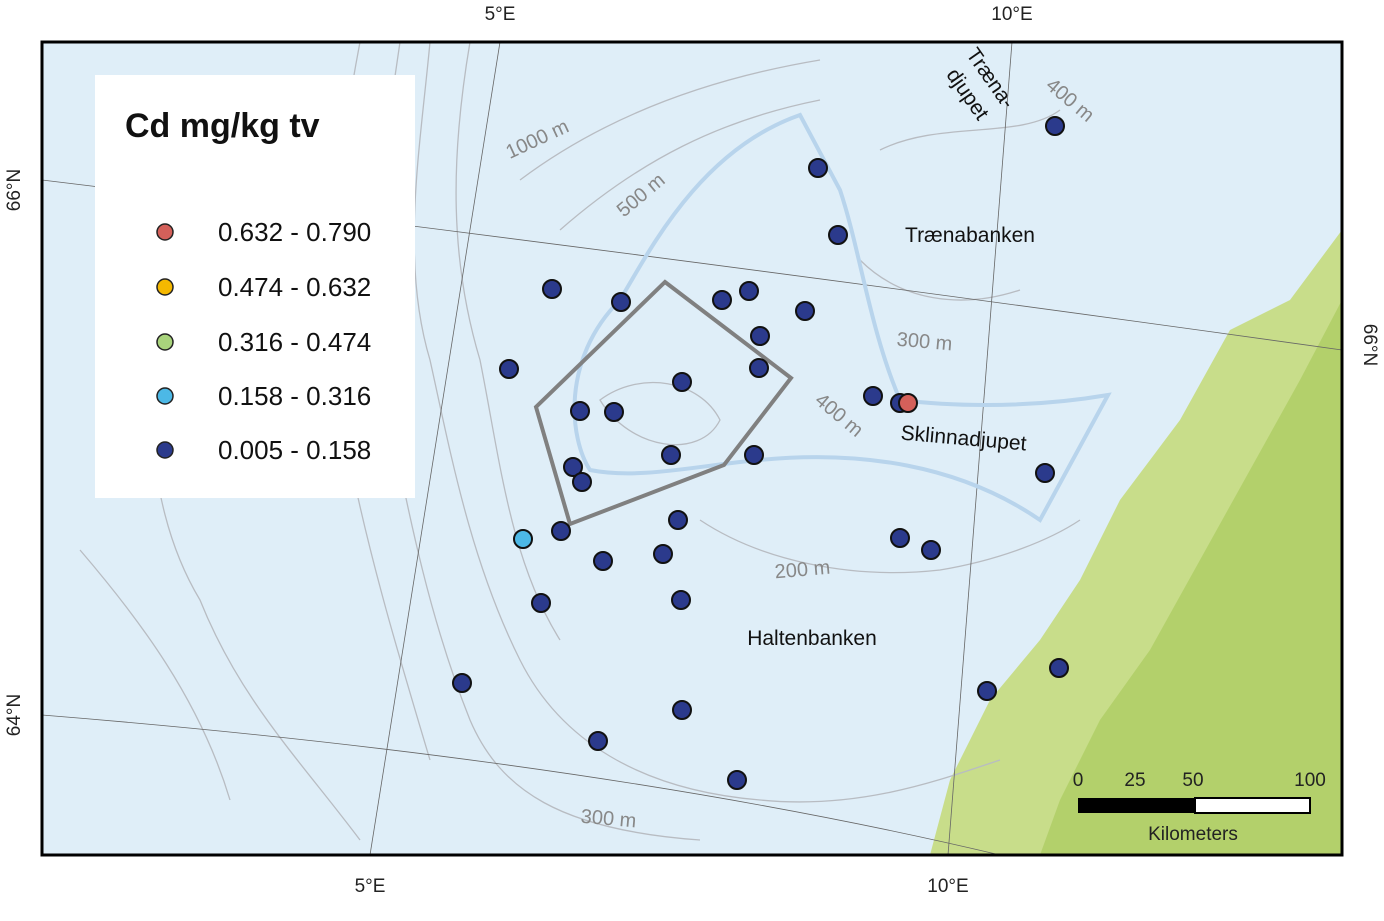  I want to click on scale-tick-label: 50, so click(1192, 780).